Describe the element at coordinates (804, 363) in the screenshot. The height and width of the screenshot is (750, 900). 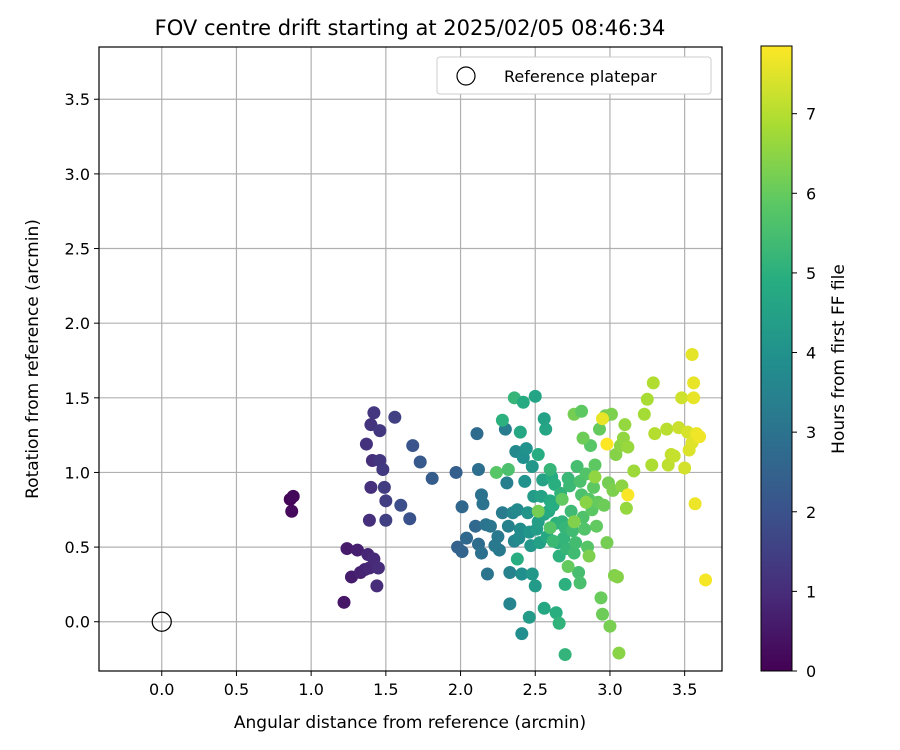
I see `colorbar: 0 1 2 3 4 5 6 7 Hours from first FF file` at that location.